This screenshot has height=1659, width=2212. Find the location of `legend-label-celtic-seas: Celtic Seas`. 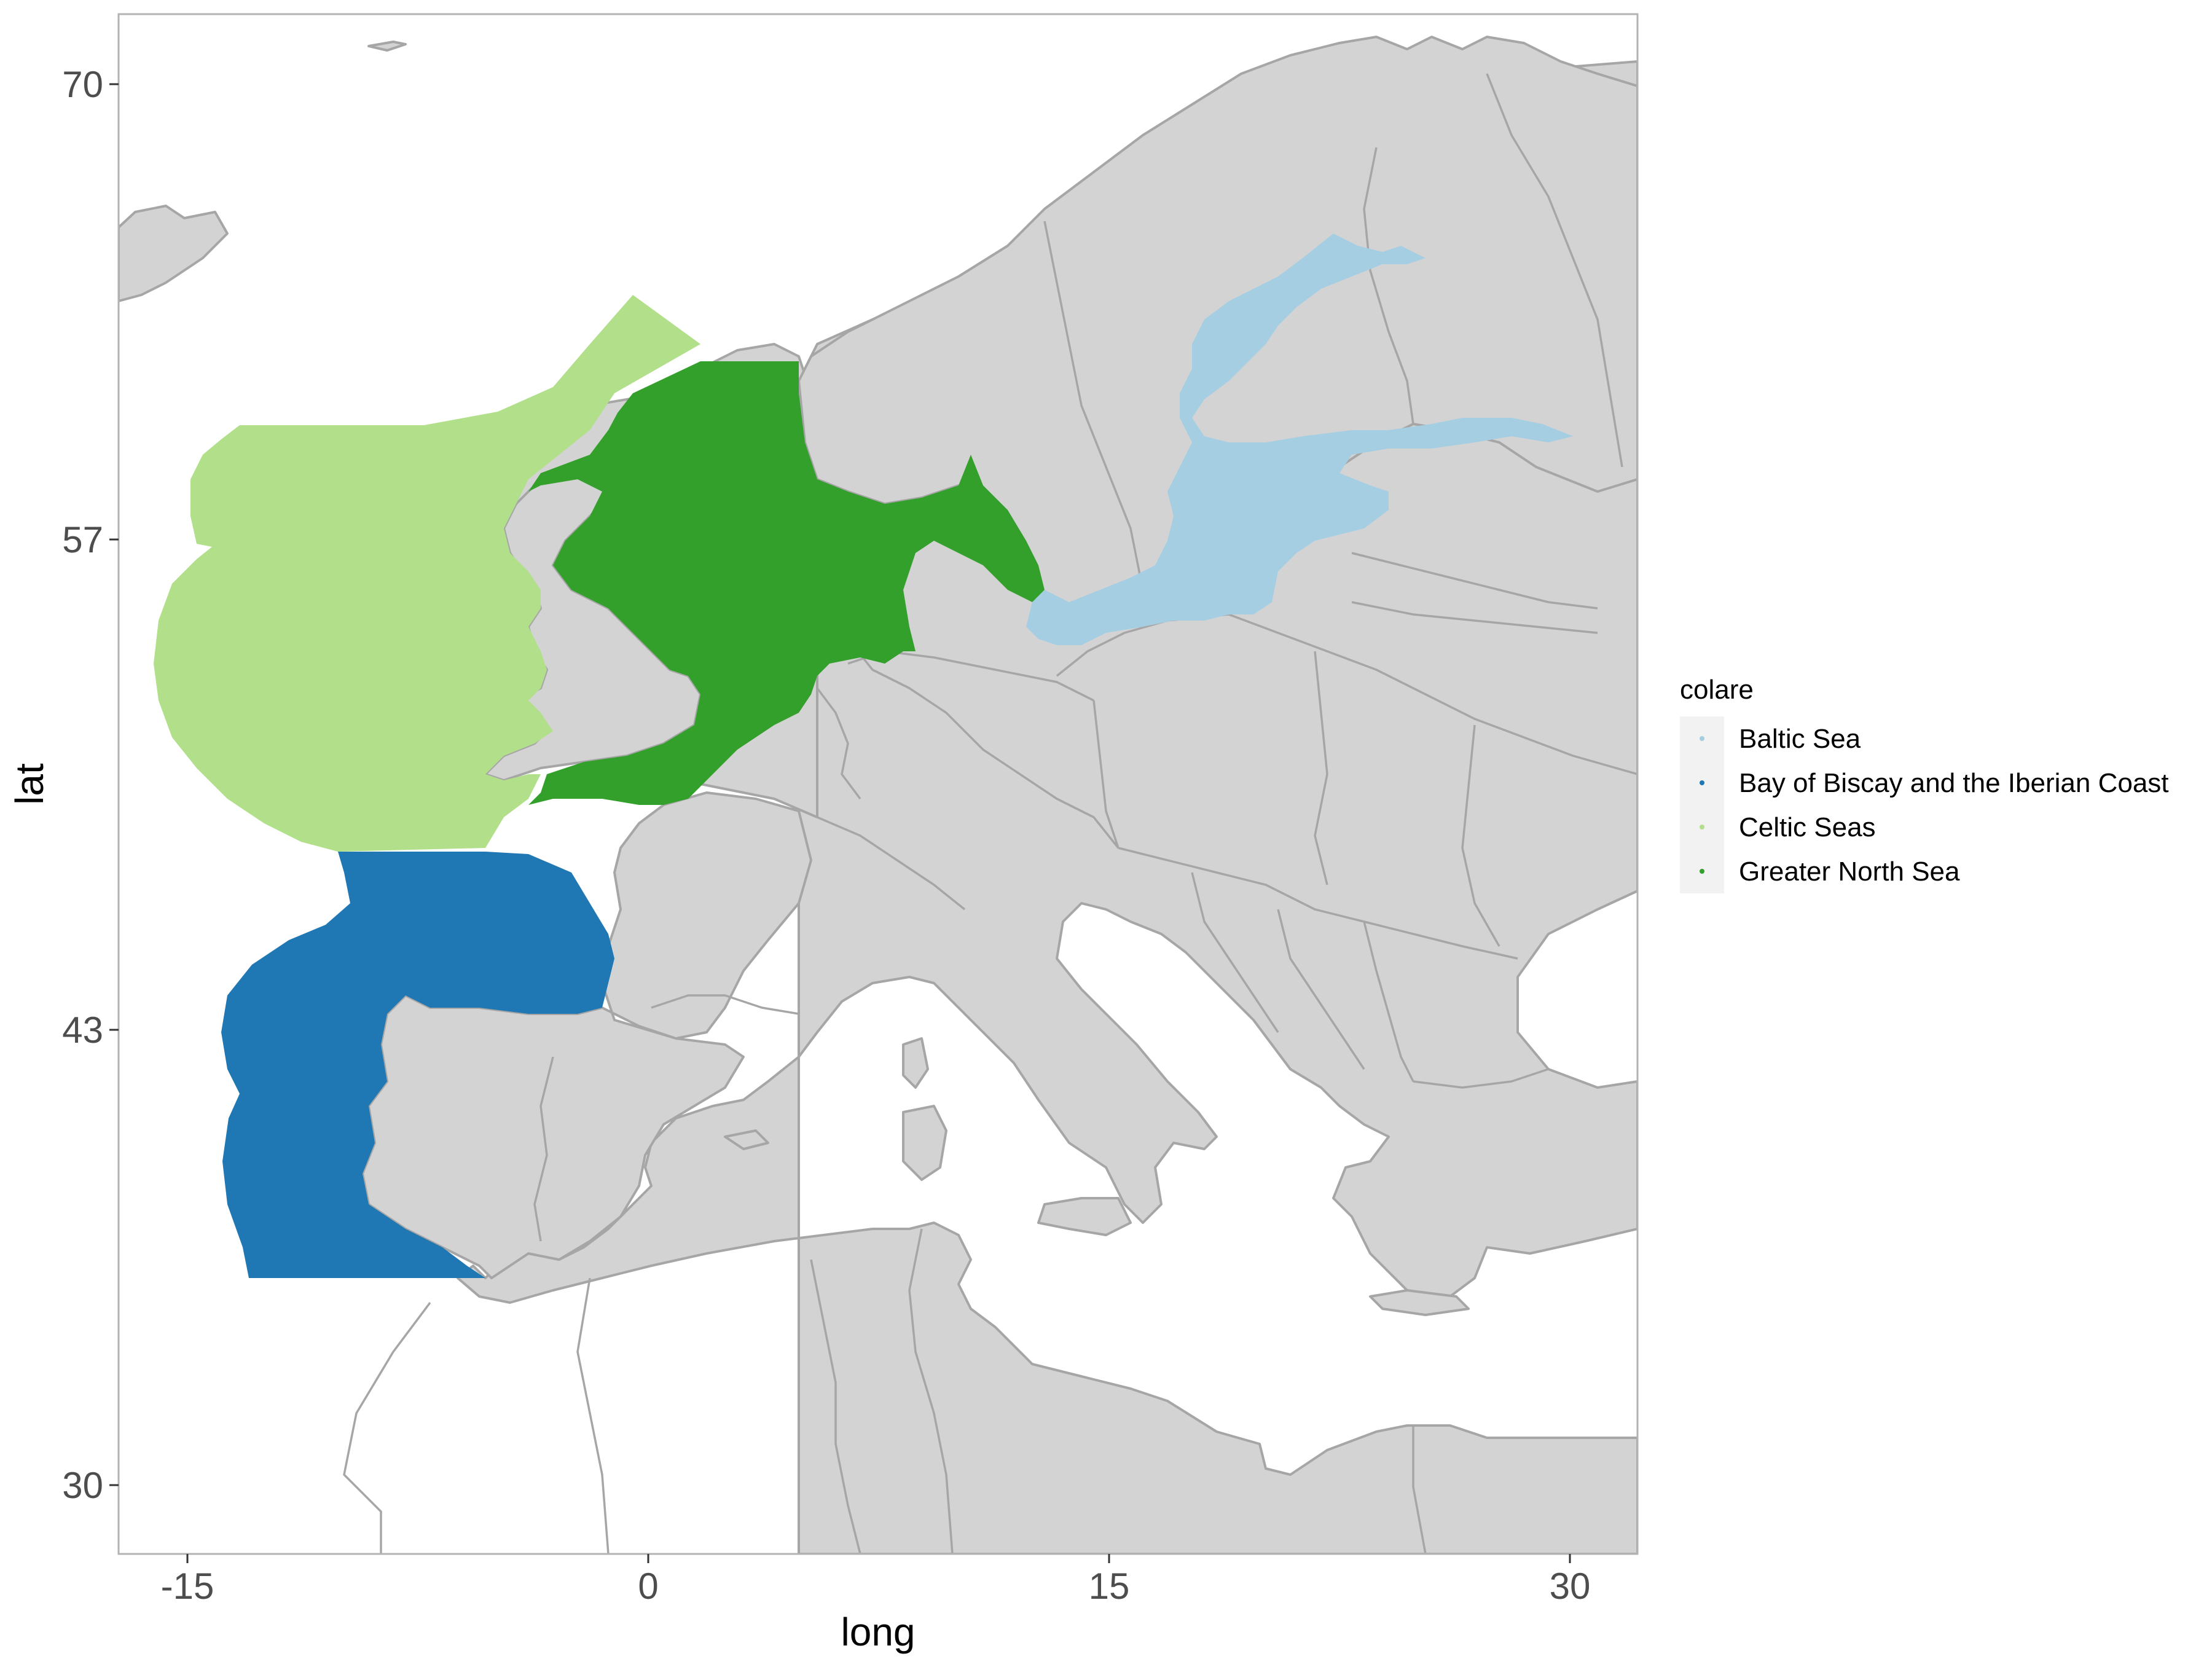

legend-label-celtic-seas: Celtic Seas is located at coordinates (1807, 827).